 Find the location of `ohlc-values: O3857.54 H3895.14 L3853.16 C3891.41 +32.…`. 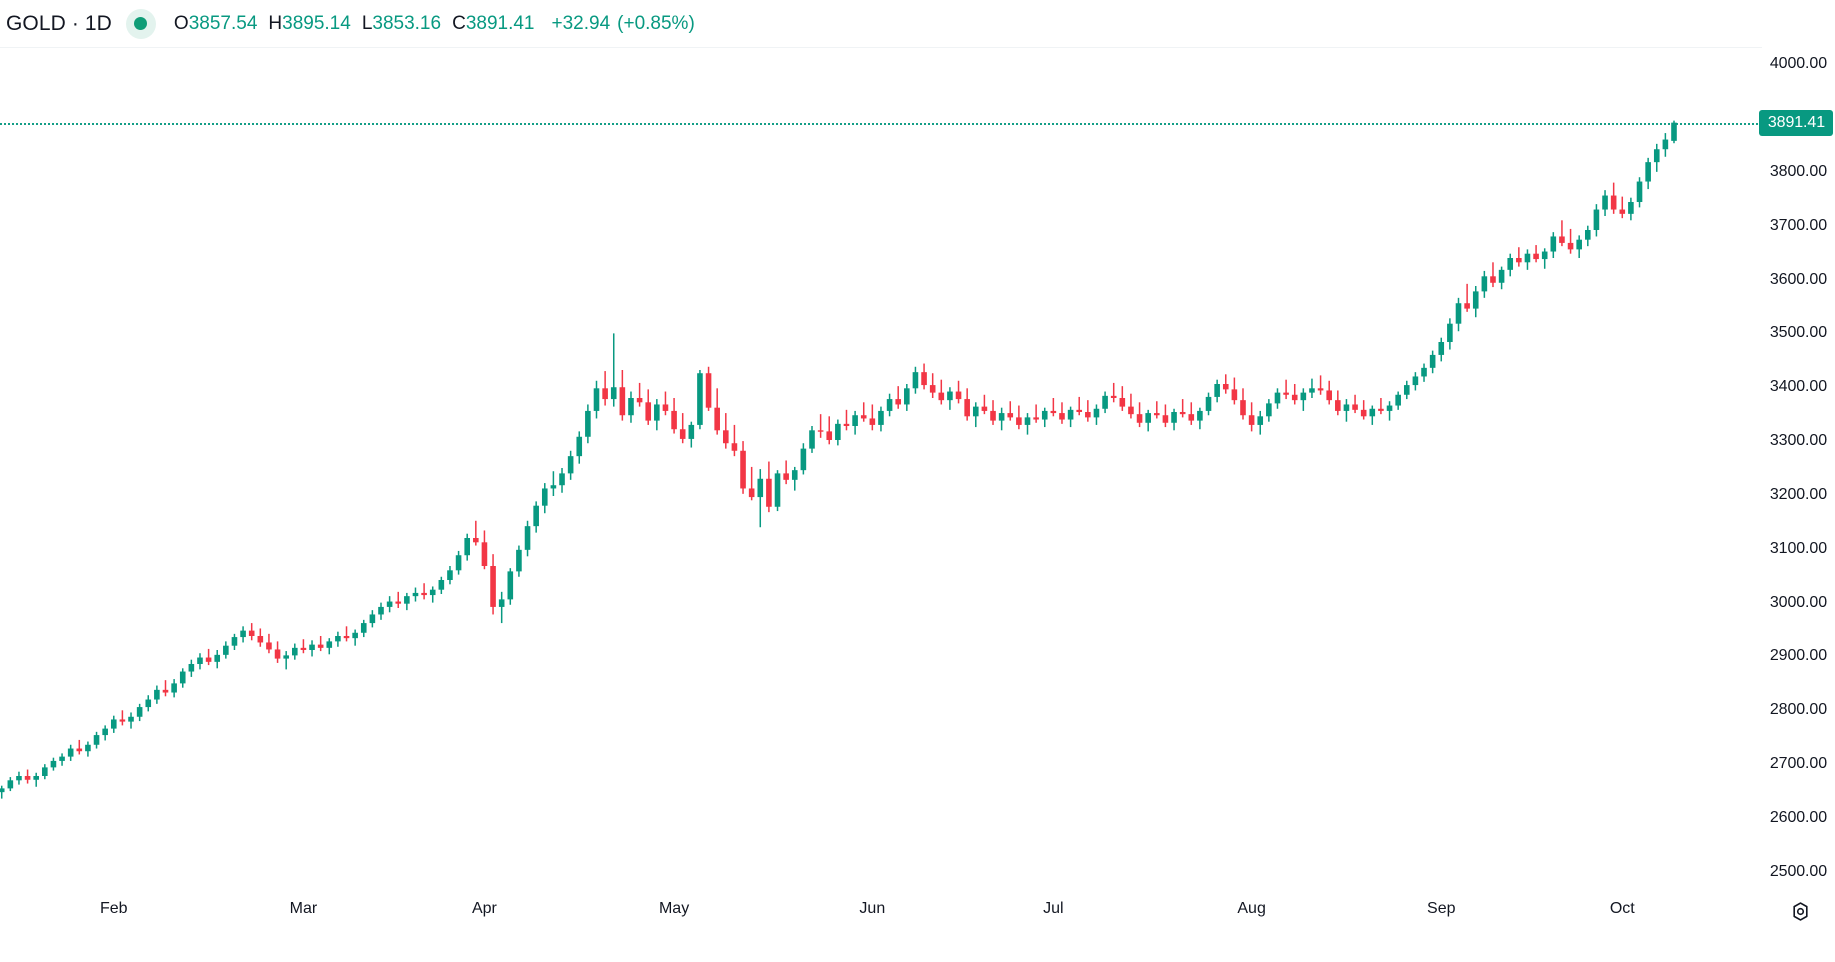

ohlc-values: O3857.54 H3895.14 L3853.16 C3891.41 +32.… is located at coordinates (434, 24).